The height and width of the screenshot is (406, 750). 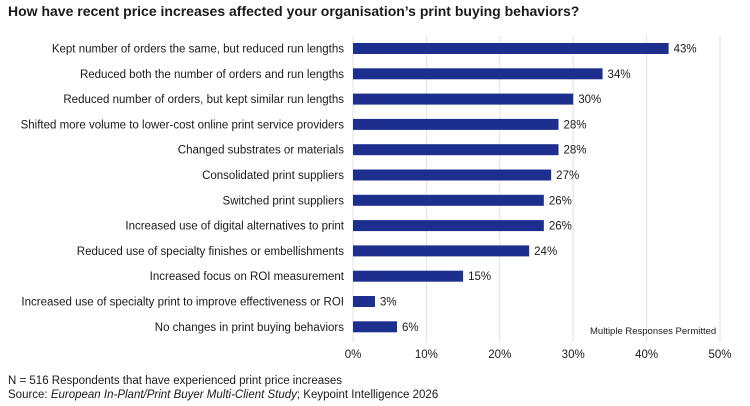 What do you see at coordinates (538, 355) in the screenshot?
I see `x-axis-tick-labels: 0% 10% 20% 30% 40% 50%` at bounding box center [538, 355].